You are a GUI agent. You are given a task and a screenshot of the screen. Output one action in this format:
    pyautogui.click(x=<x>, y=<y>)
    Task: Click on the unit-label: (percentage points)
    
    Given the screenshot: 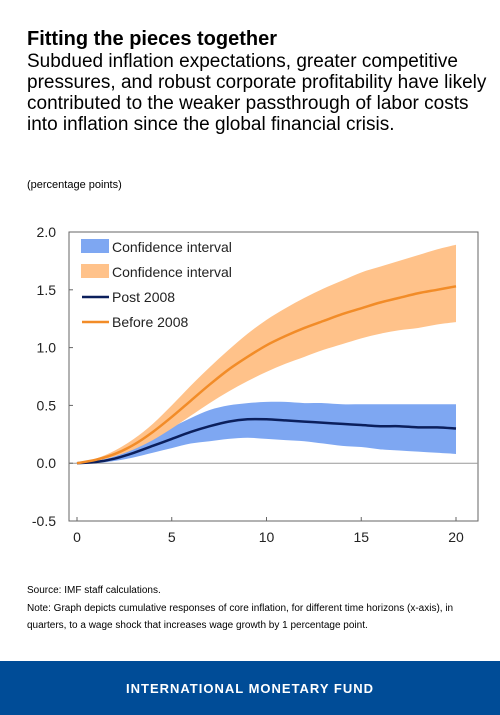 What is the action you would take?
    pyautogui.click(x=74, y=185)
    